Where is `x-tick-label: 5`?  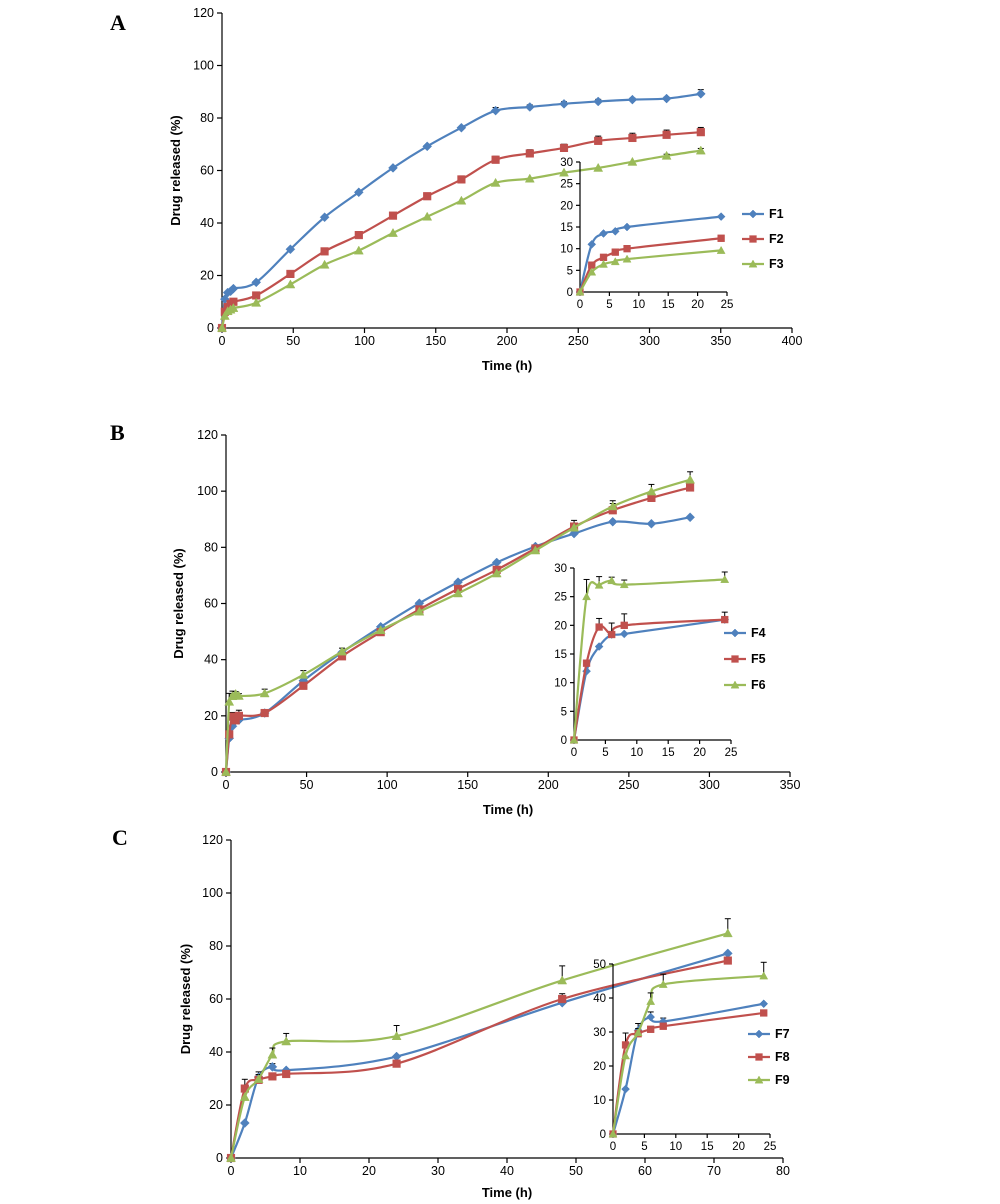
x-tick-label: 5 is located at coordinates (644, 1147).